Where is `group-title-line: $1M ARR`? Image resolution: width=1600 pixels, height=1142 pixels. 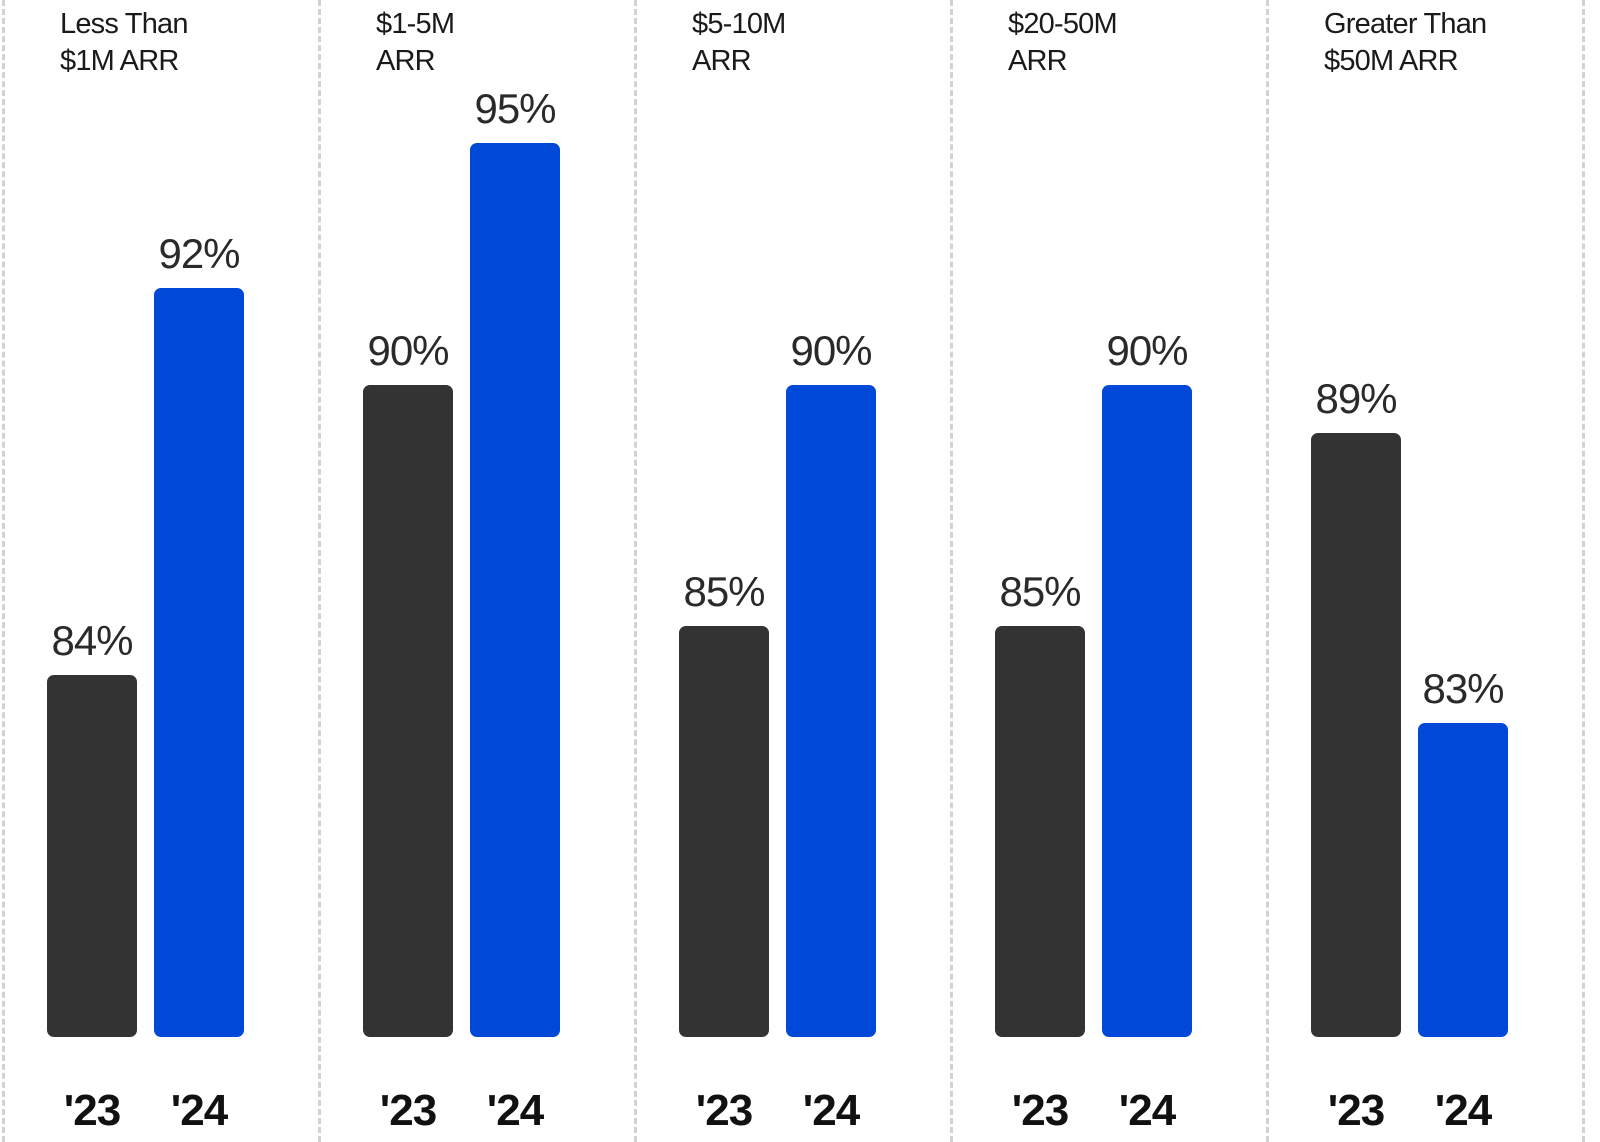
group-title-line: $1M ARR is located at coordinates (119, 61).